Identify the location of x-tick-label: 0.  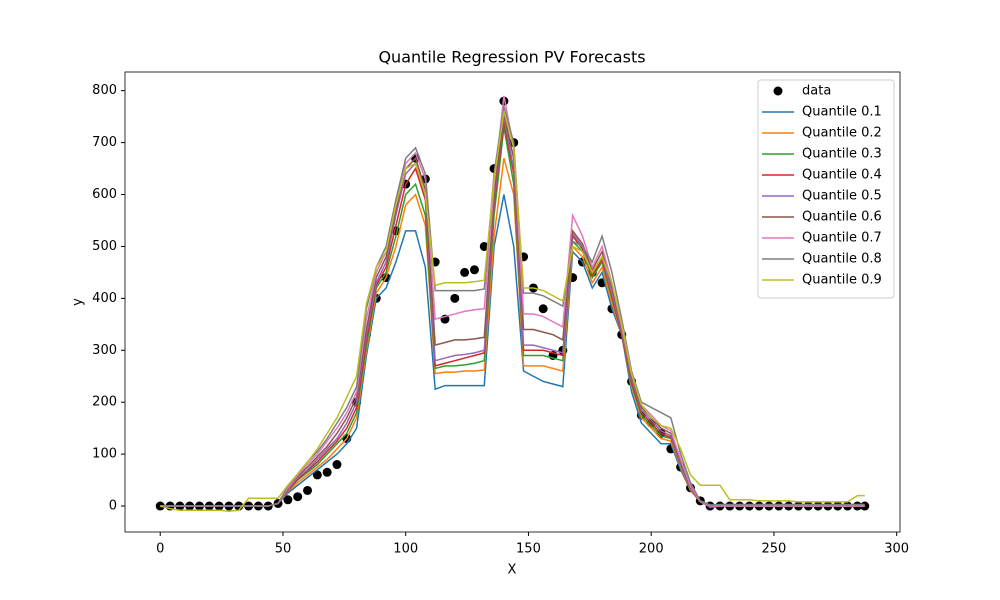
(160, 549).